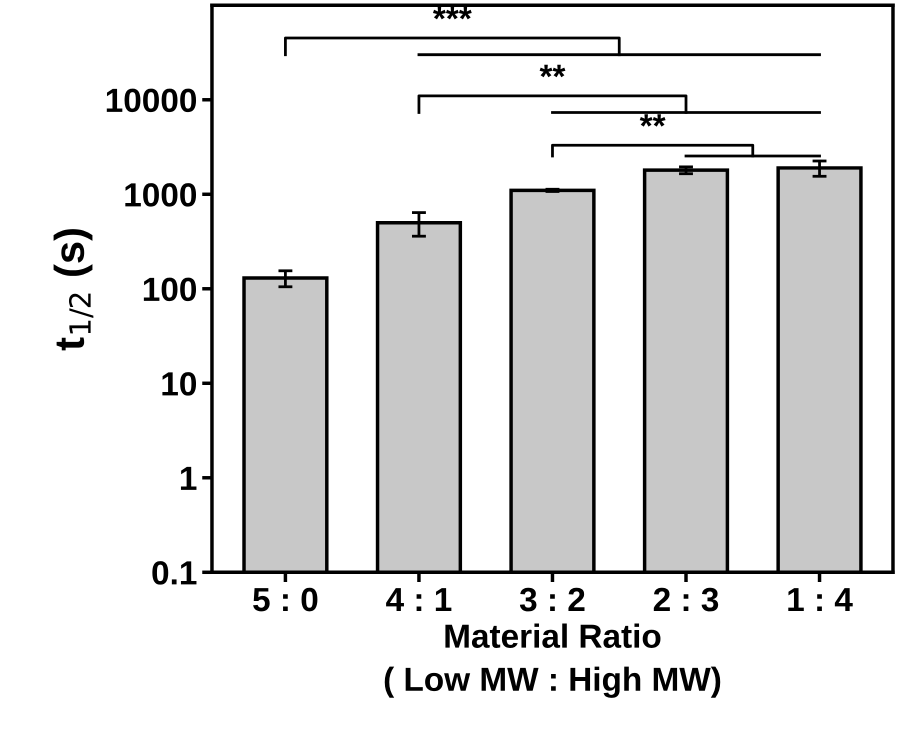 The height and width of the screenshot is (753, 902). I want to click on y-tick-label: 1000, so click(160, 195).